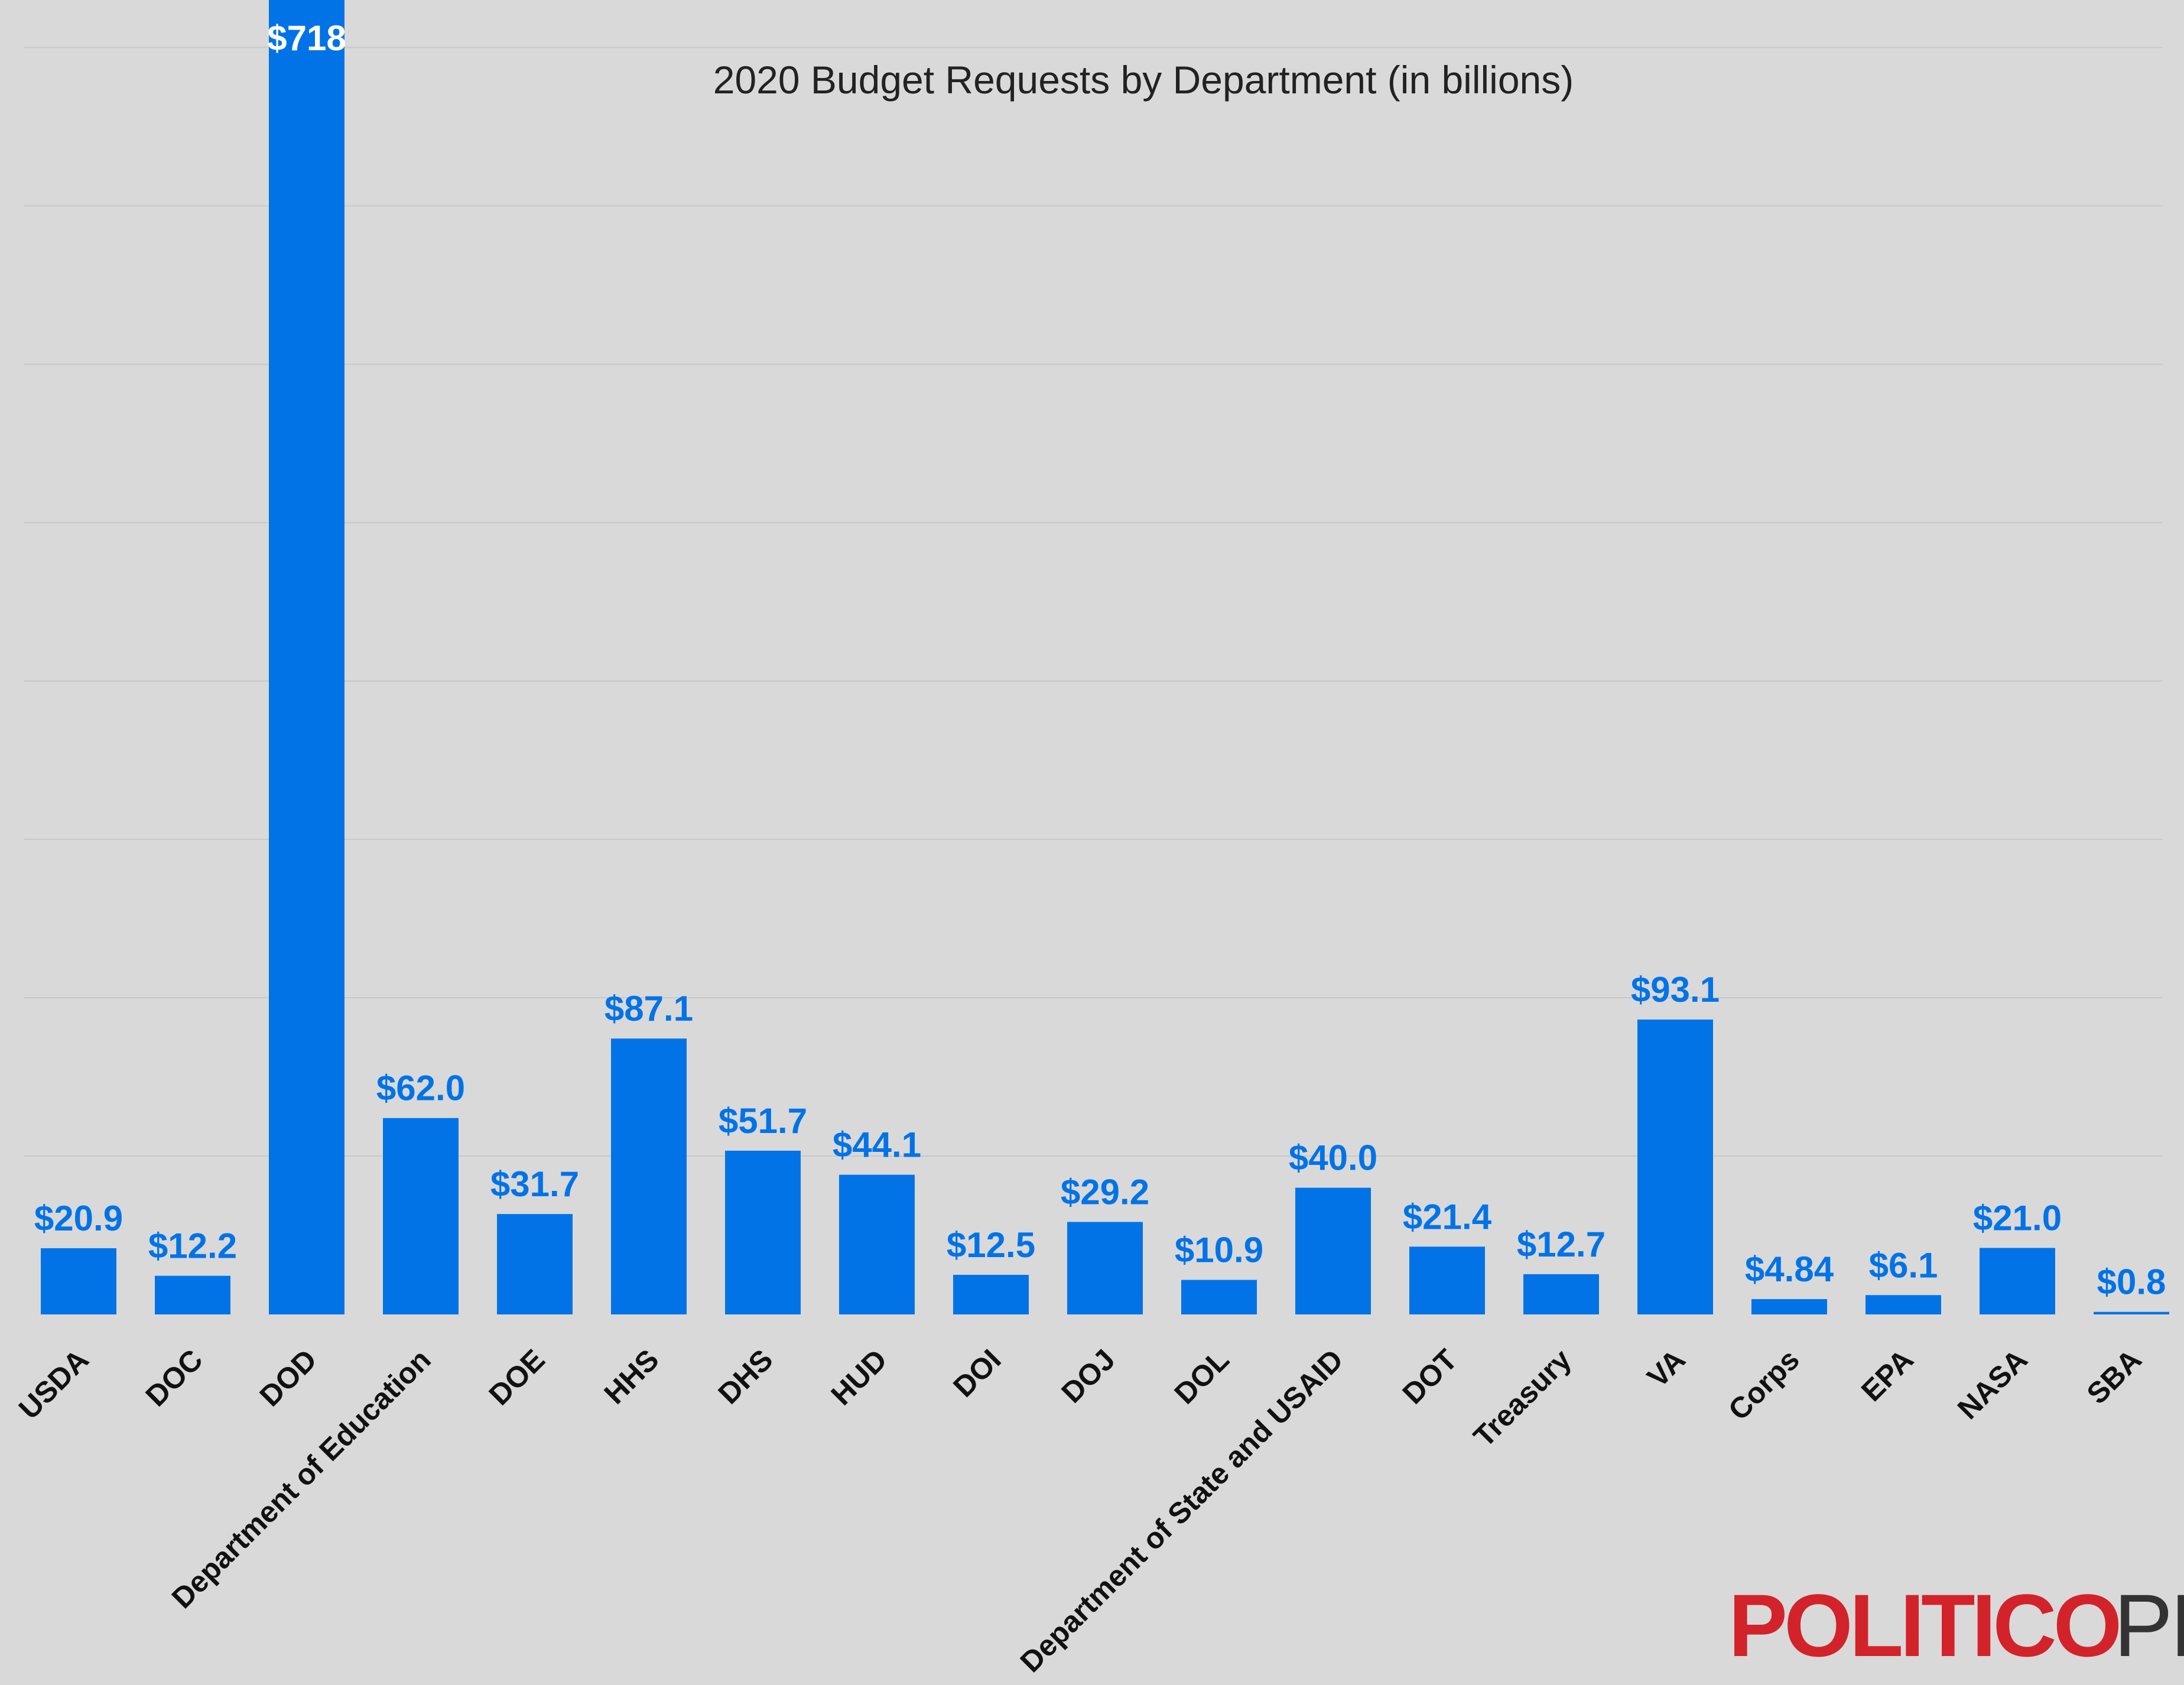 This screenshot has height=1685, width=2184. I want to click on bar-dhs, so click(763, 1232).